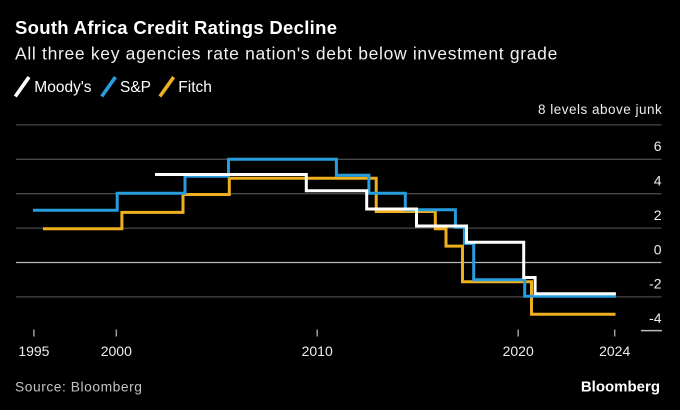  I want to click on svg-text: -2, so click(655, 284).